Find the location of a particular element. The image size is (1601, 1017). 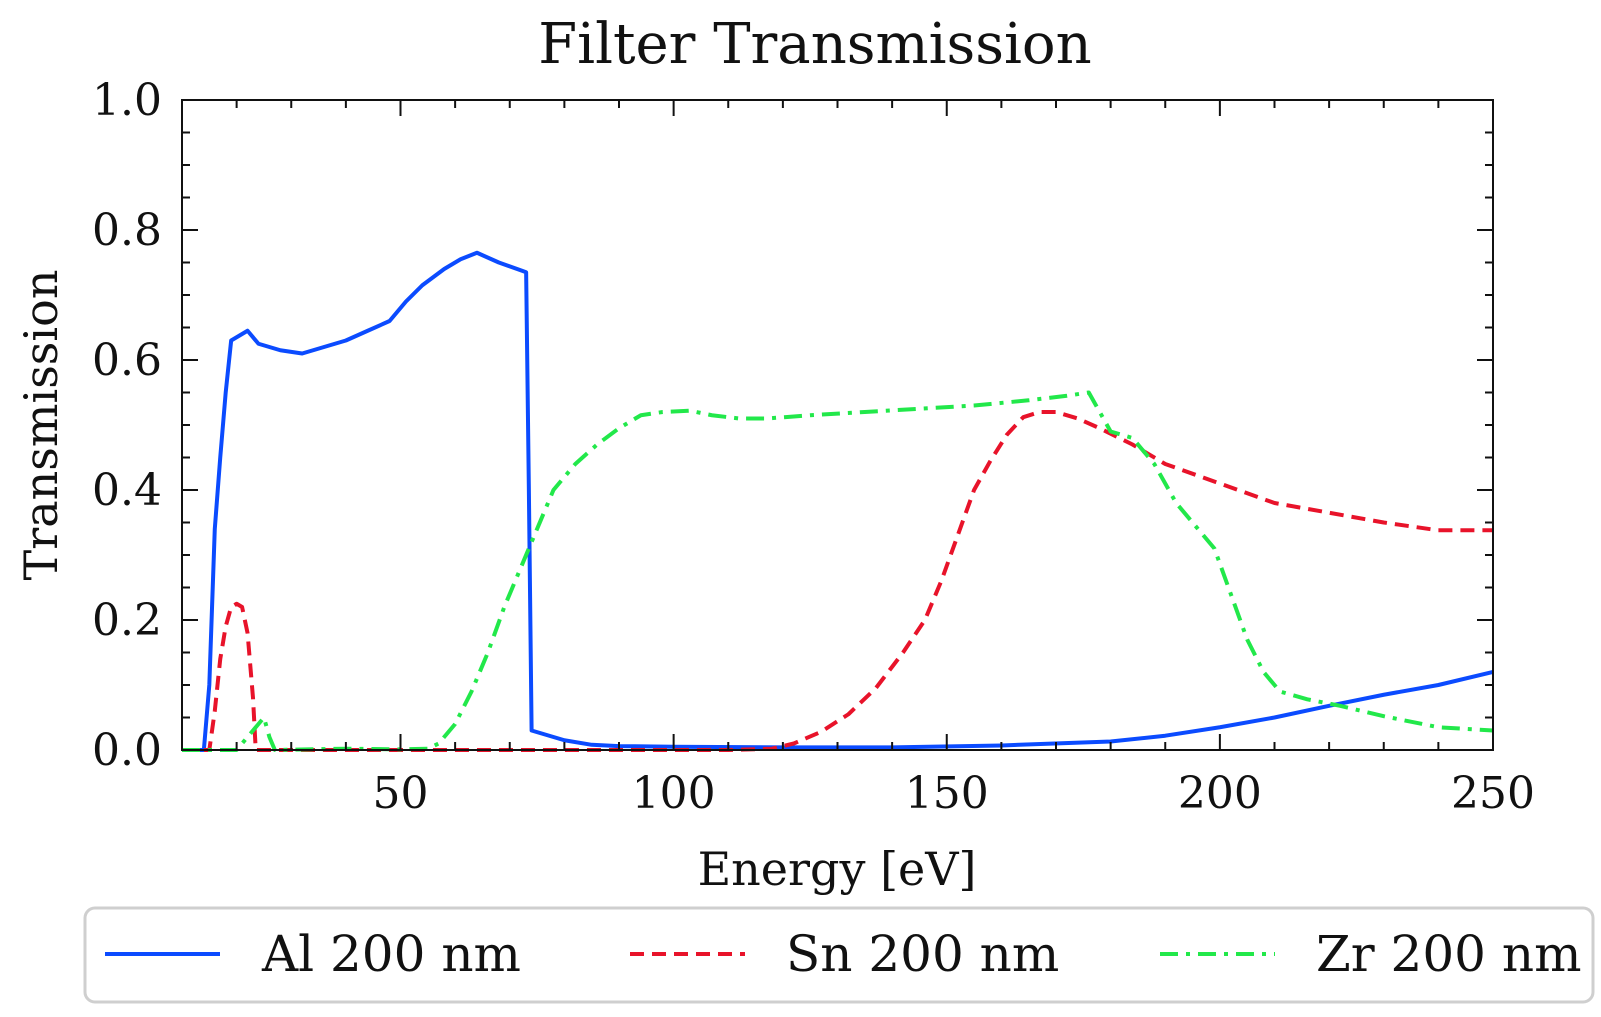

x-tick-label: 150 is located at coordinates (947, 793).